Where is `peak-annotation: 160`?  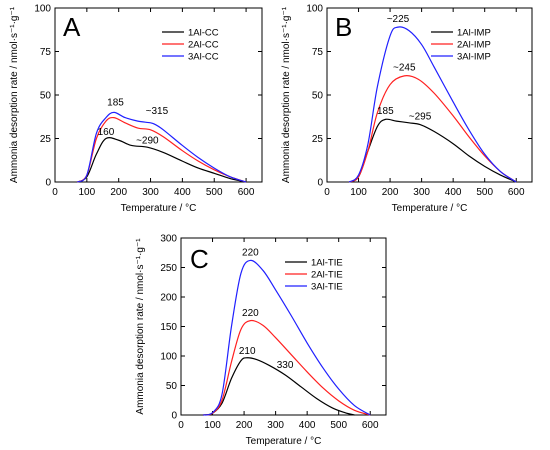
peak-annotation: 160 is located at coordinates (106, 132).